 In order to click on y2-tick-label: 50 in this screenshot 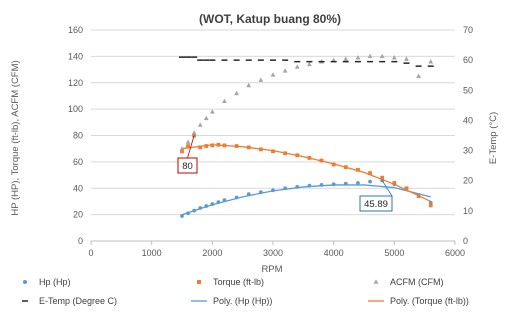, I will do `click(468, 90)`.